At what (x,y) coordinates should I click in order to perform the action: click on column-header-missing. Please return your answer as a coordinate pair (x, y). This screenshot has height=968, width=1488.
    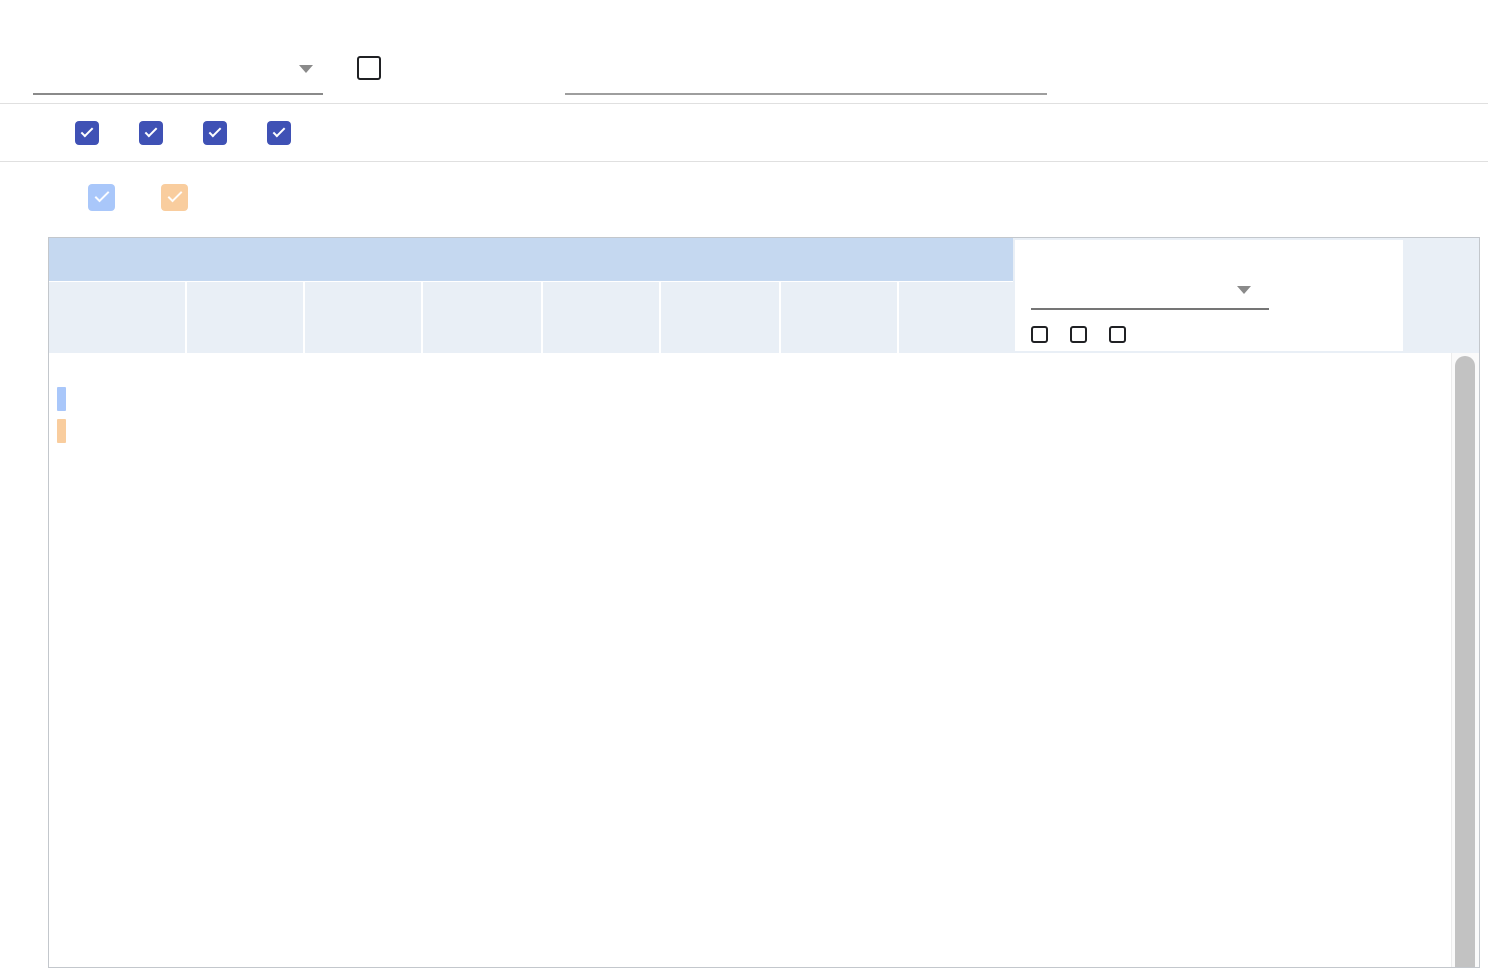
    Looking at the image, I should click on (244, 317).